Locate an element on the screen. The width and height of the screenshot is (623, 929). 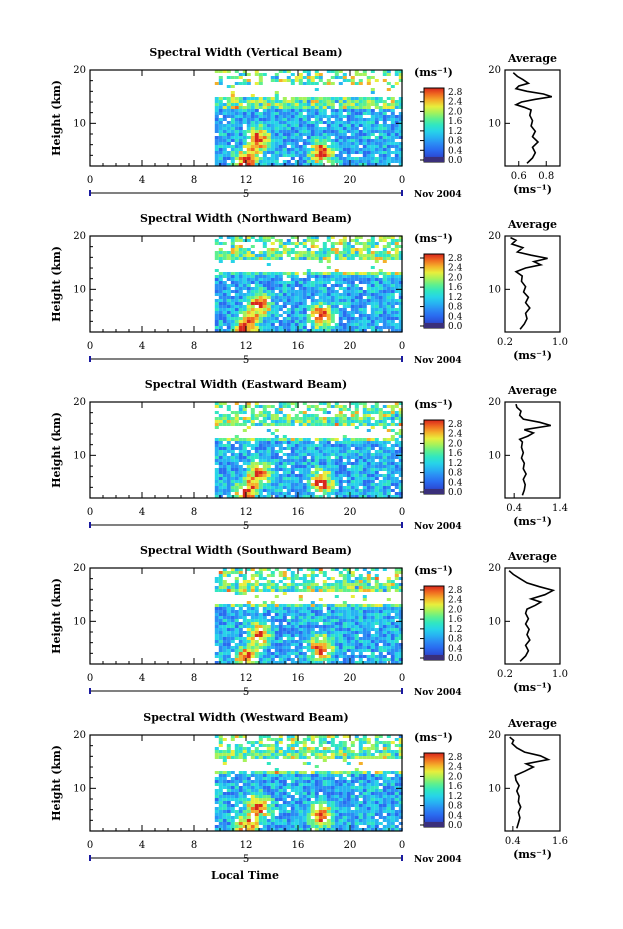
panel-title: Spectral Width (Vertical Beam) is located at coordinates (245, 52).